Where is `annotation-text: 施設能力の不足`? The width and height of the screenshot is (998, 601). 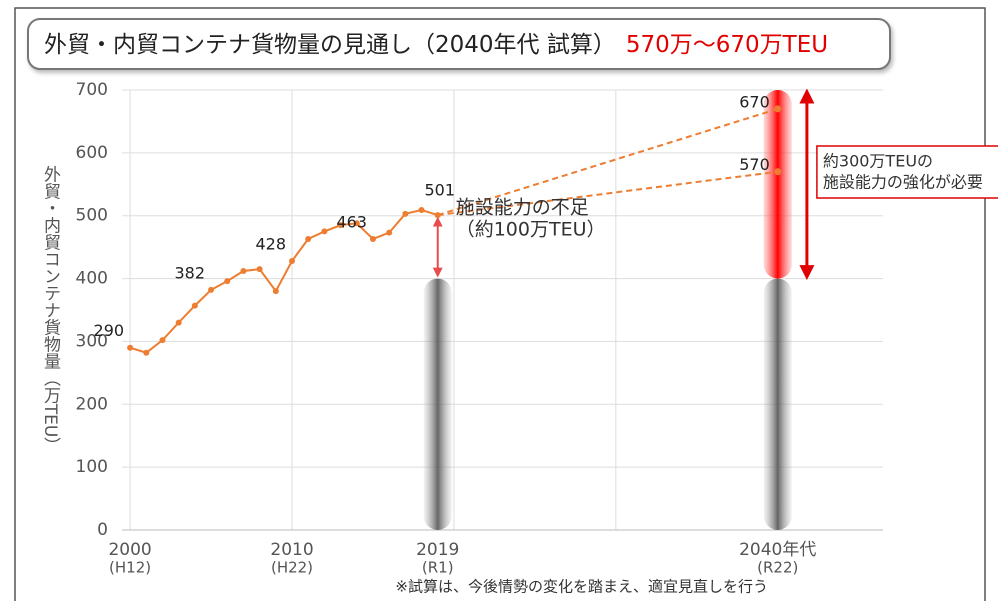
annotation-text: 施設能力の不足 is located at coordinates (522, 208).